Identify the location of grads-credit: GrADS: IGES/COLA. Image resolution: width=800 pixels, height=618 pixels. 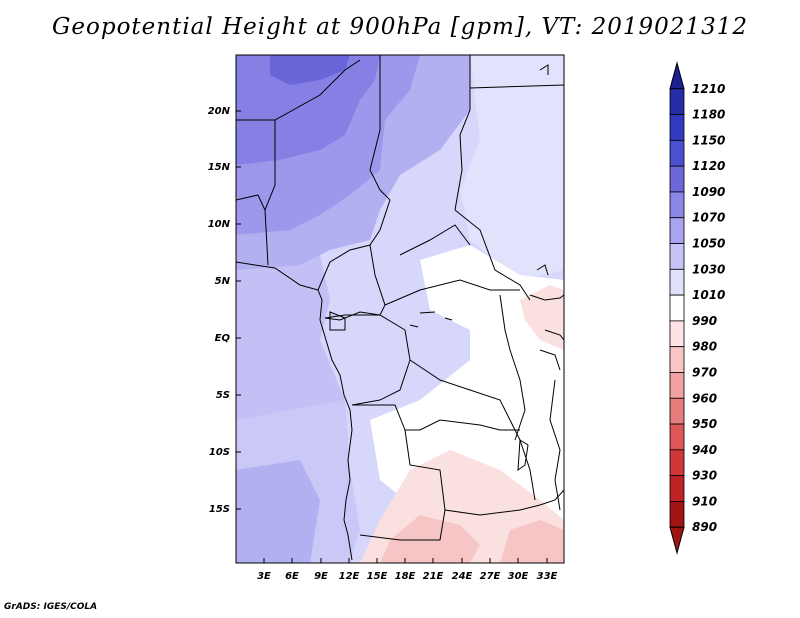
(51, 607).